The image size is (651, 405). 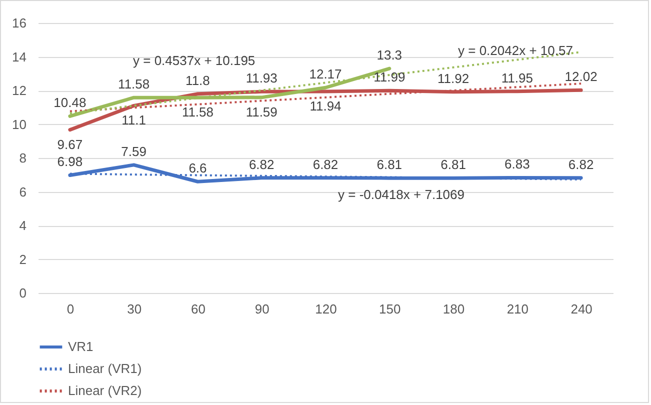 I want to click on y-tick-label: 0, so click(x=22, y=293).